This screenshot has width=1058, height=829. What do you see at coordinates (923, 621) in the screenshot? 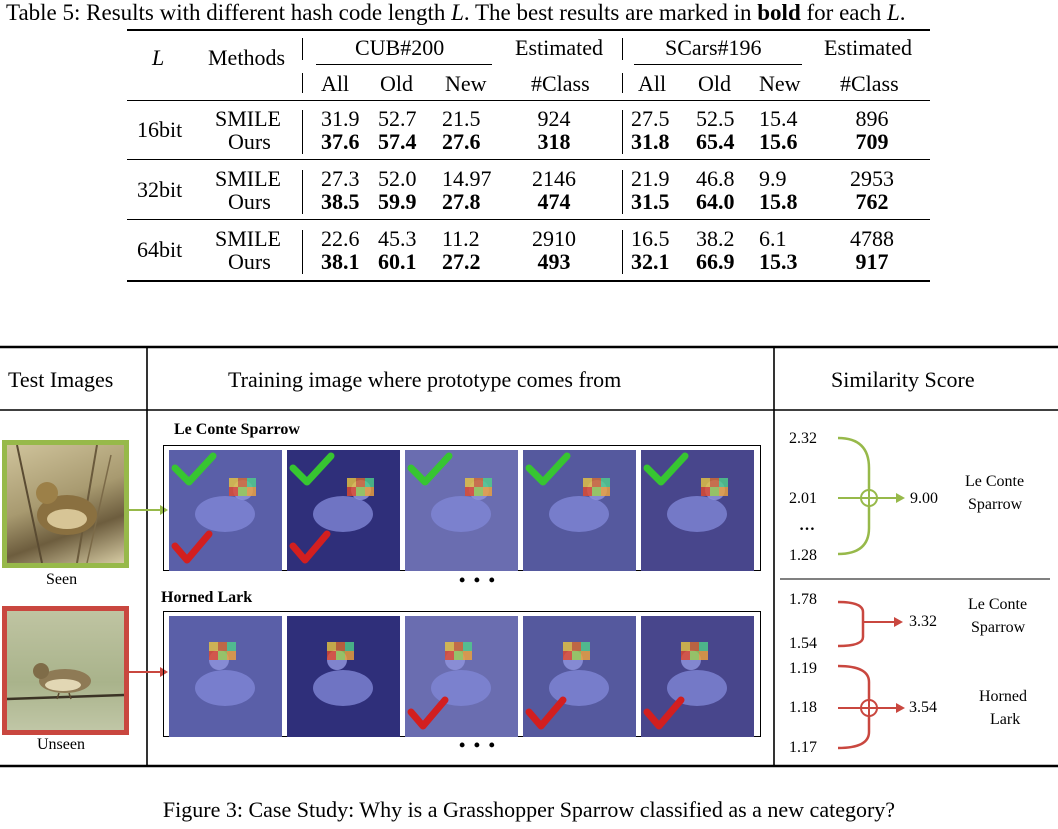
I see `unseen-total-a: 3.32` at bounding box center [923, 621].